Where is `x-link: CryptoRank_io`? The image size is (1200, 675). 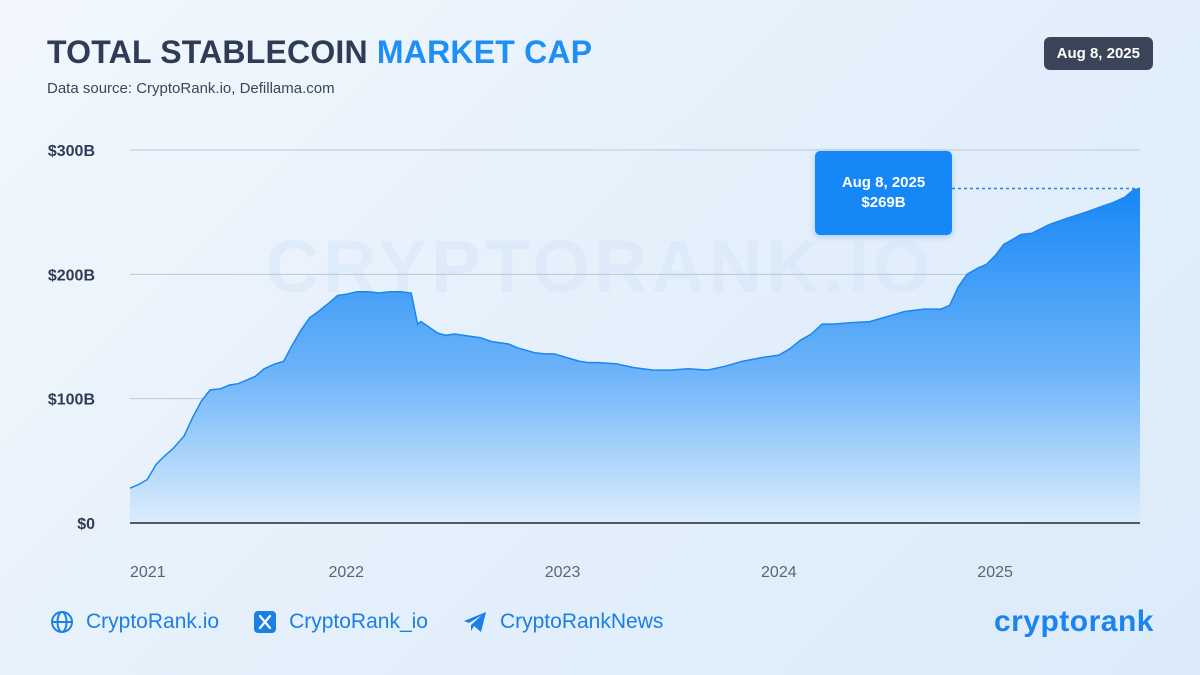 x-link: CryptoRank_io is located at coordinates (340, 622).